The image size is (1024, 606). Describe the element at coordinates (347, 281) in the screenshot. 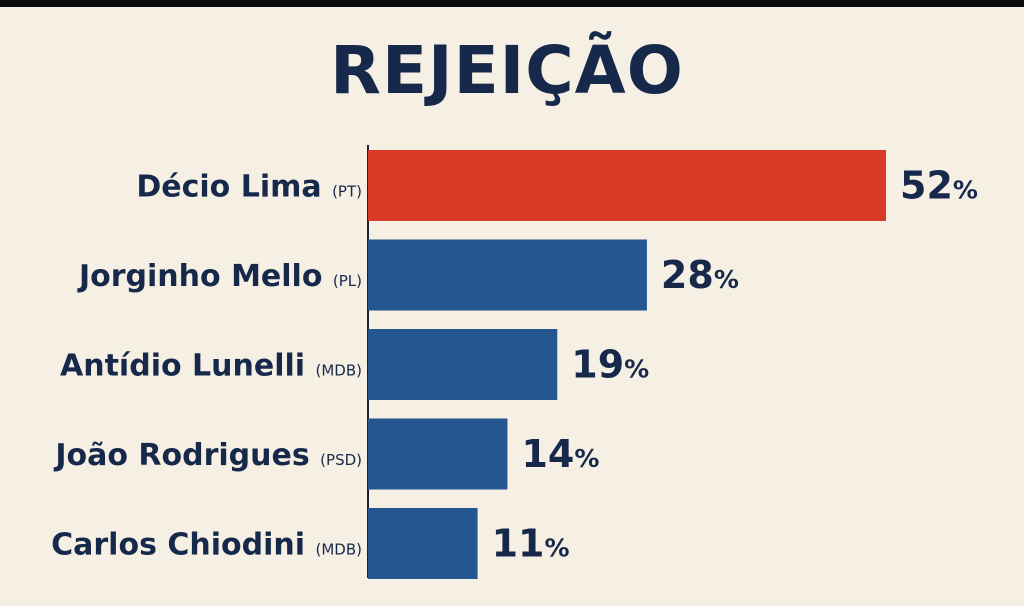

I see `party-label: (PL)` at that location.